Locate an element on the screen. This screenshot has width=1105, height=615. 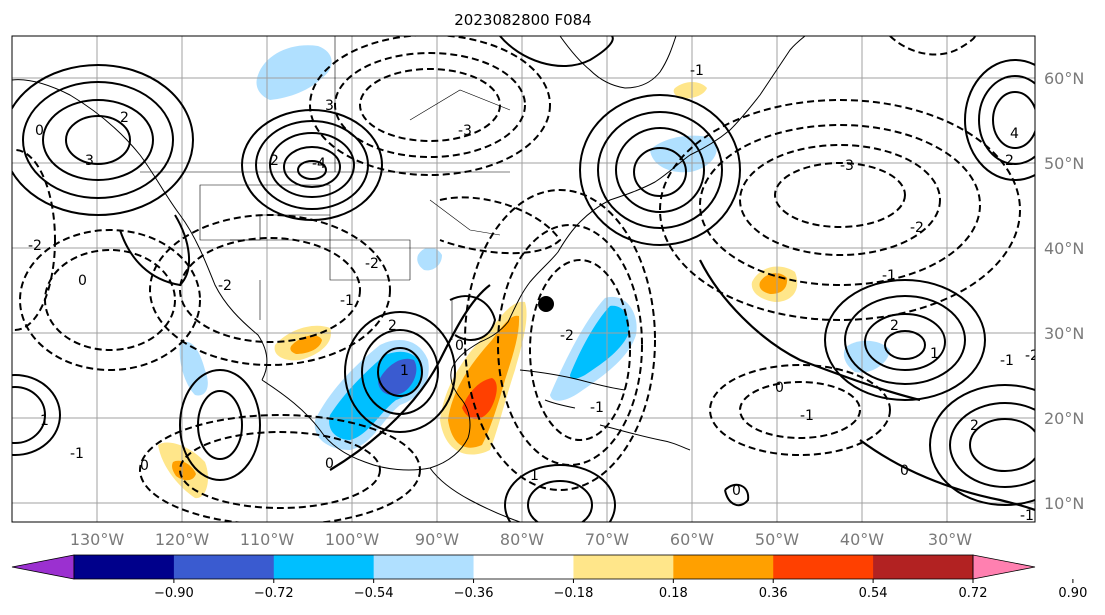
shade-positive-greenland is located at coordinates (690, 90).